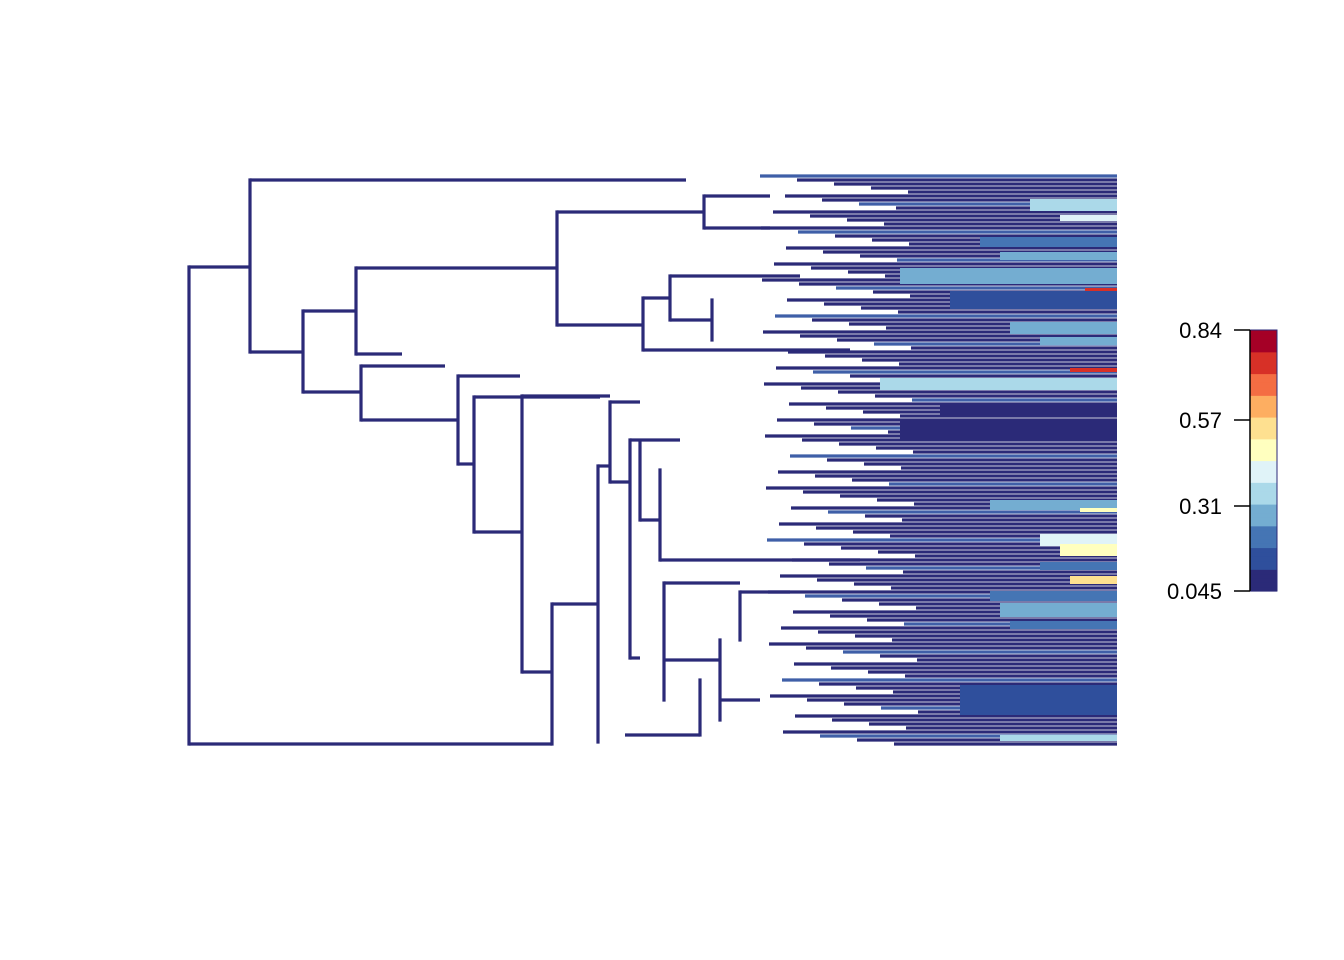 The image size is (1344, 960). I want to click on color-legend: 0.84 0.57 0.31 0.045, so click(1222, 461).